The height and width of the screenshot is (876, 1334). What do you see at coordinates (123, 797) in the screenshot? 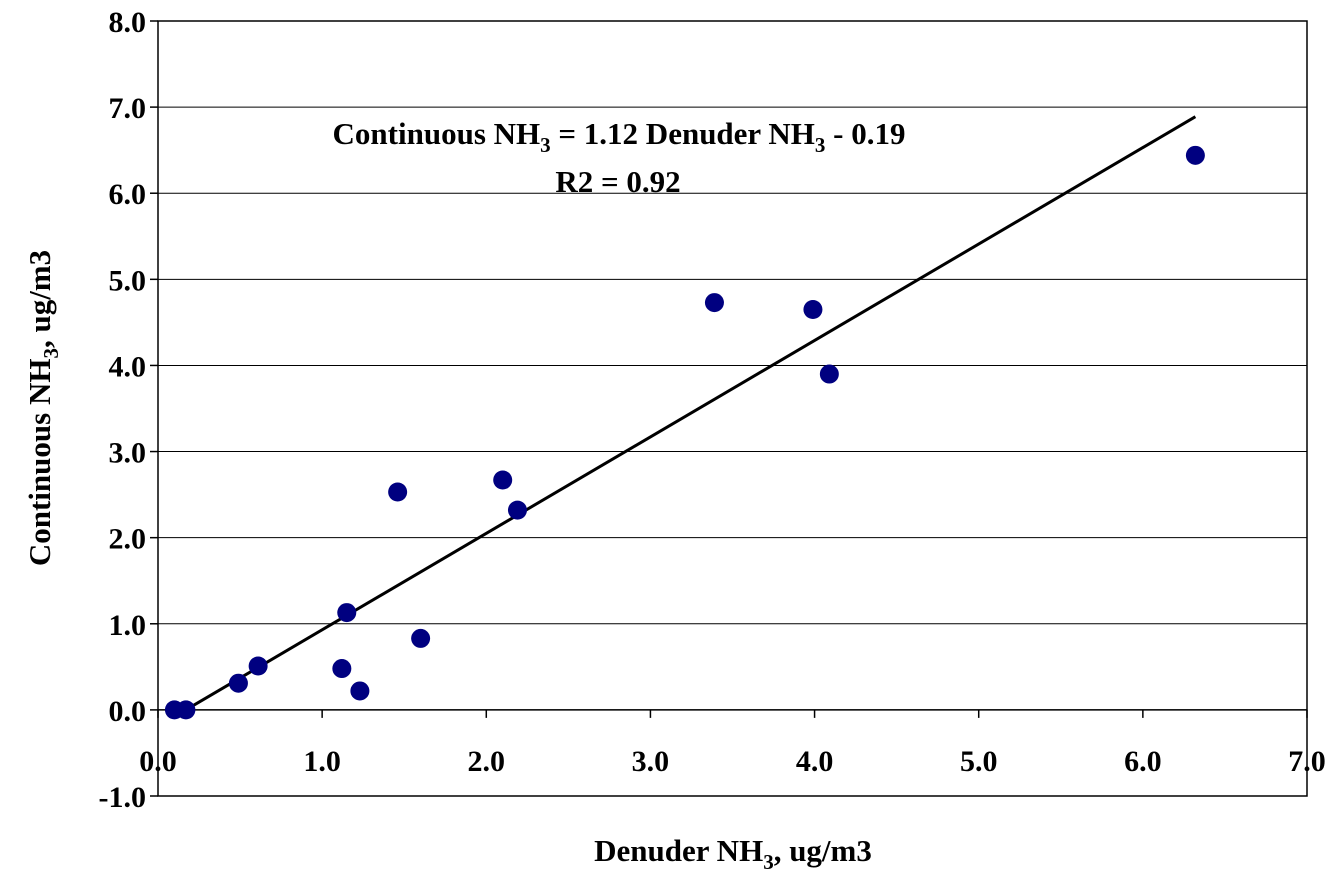
I see `y-tick-label: -1.0` at bounding box center [123, 797].